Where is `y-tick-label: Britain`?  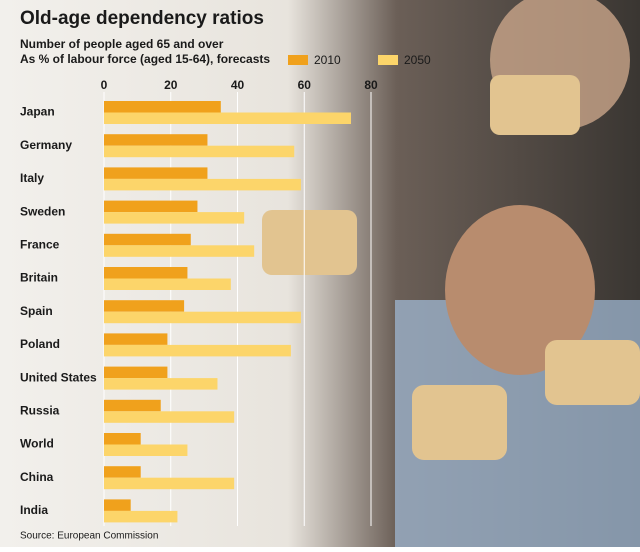
y-tick-label: Britain is located at coordinates (39, 278).